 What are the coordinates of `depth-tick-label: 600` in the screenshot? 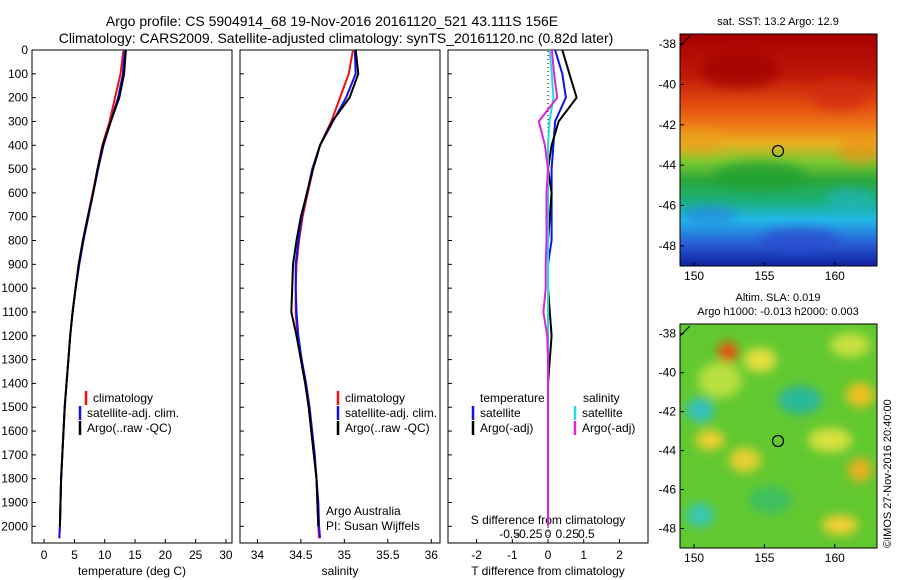 It's located at (18, 193).